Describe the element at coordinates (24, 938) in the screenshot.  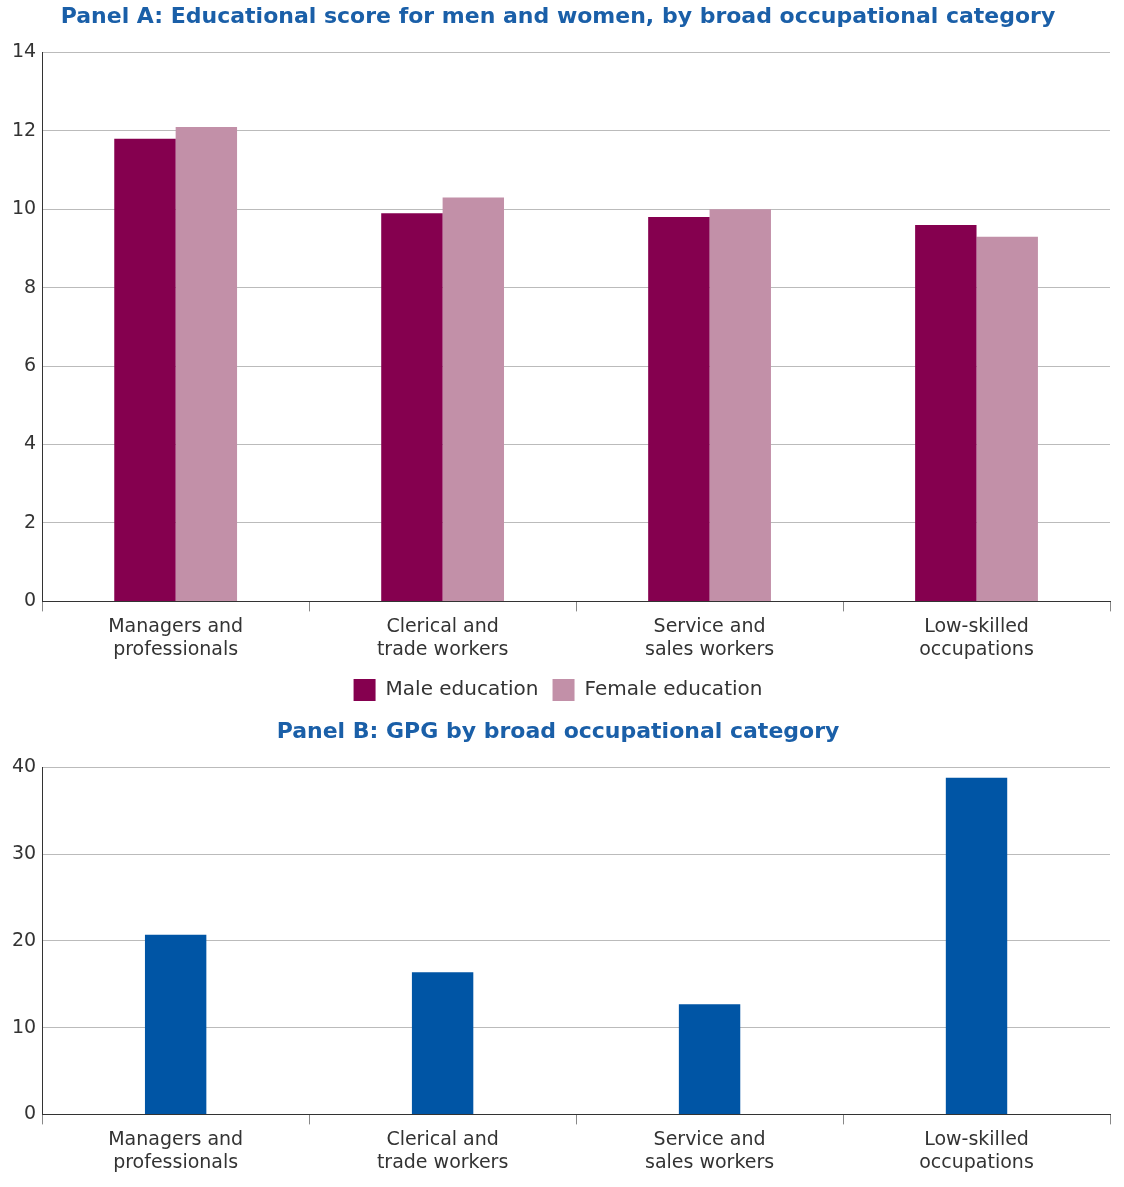
I see `y-tick-label: 20` at that location.